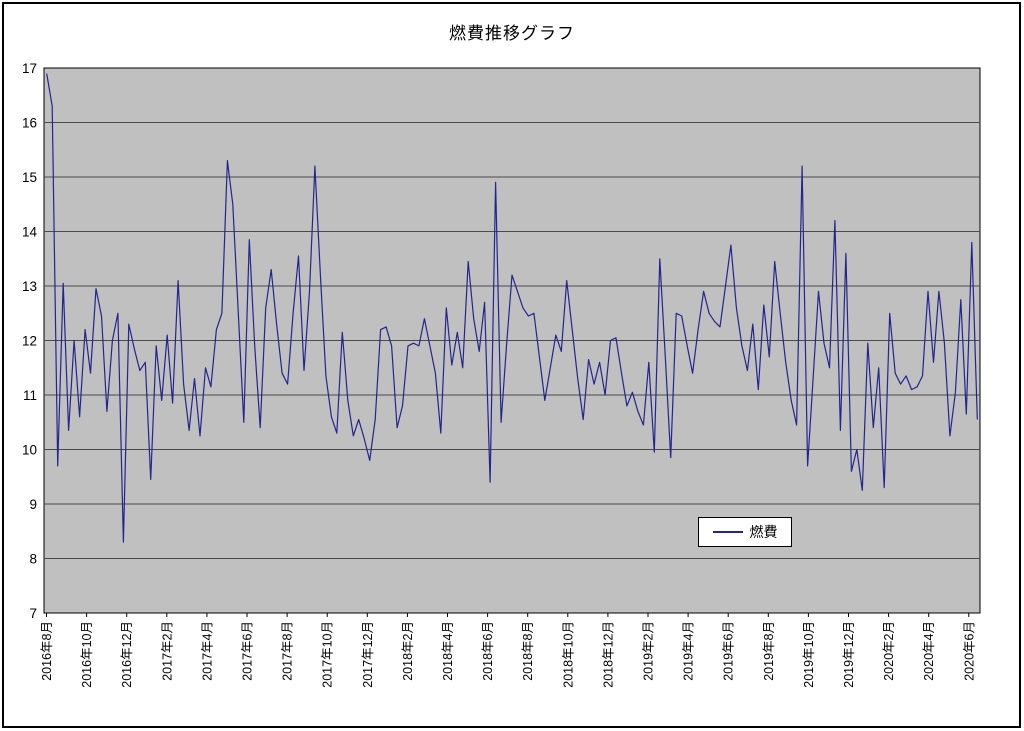 This screenshot has width=1024, height=731. Describe the element at coordinates (47, 651) in the screenshot. I see `x-axis-label: 2016年8月` at that location.